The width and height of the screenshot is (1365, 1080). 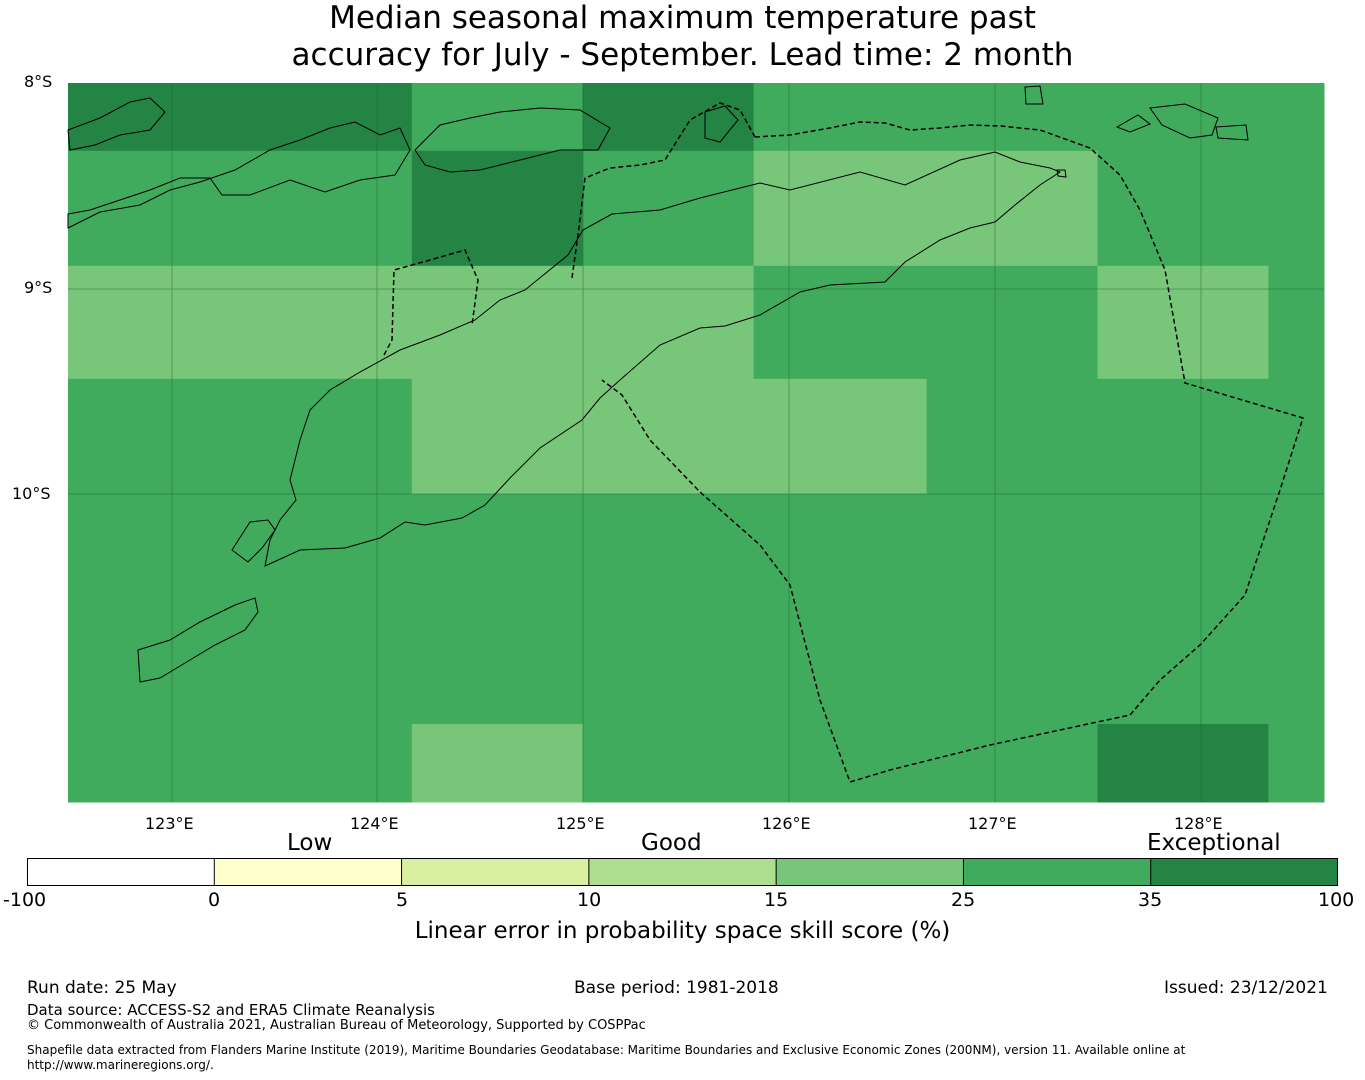 What do you see at coordinates (1184, 121) in the screenshot?
I see `leti-coastline` at bounding box center [1184, 121].